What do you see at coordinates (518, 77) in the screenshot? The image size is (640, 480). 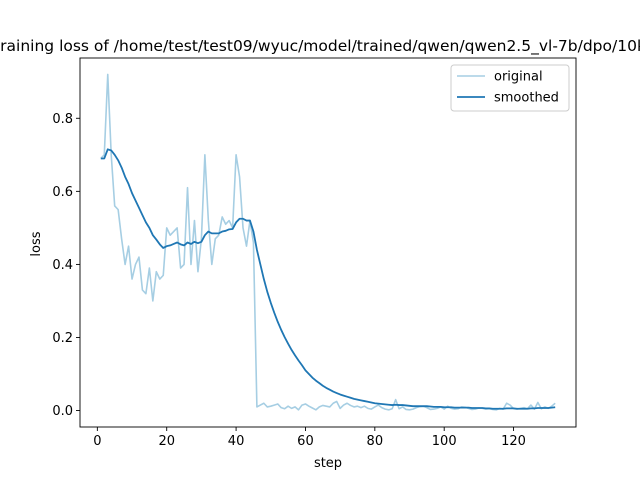 I see `legend-label-original: original` at bounding box center [518, 77].